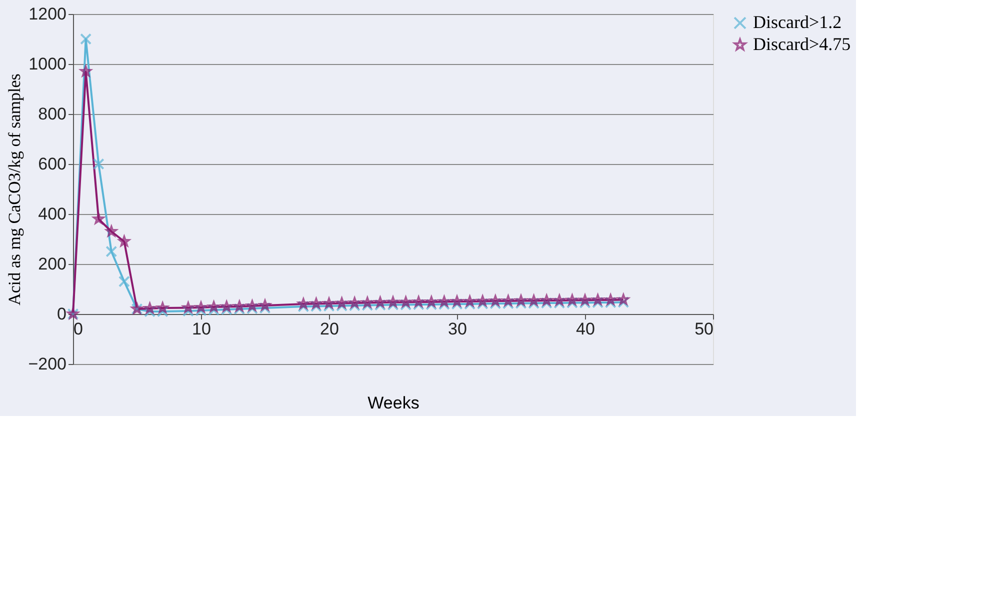 The width and height of the screenshot is (993, 599). Describe the element at coordinates (201, 329) in the screenshot. I see `x-tick-label: 10` at that location.